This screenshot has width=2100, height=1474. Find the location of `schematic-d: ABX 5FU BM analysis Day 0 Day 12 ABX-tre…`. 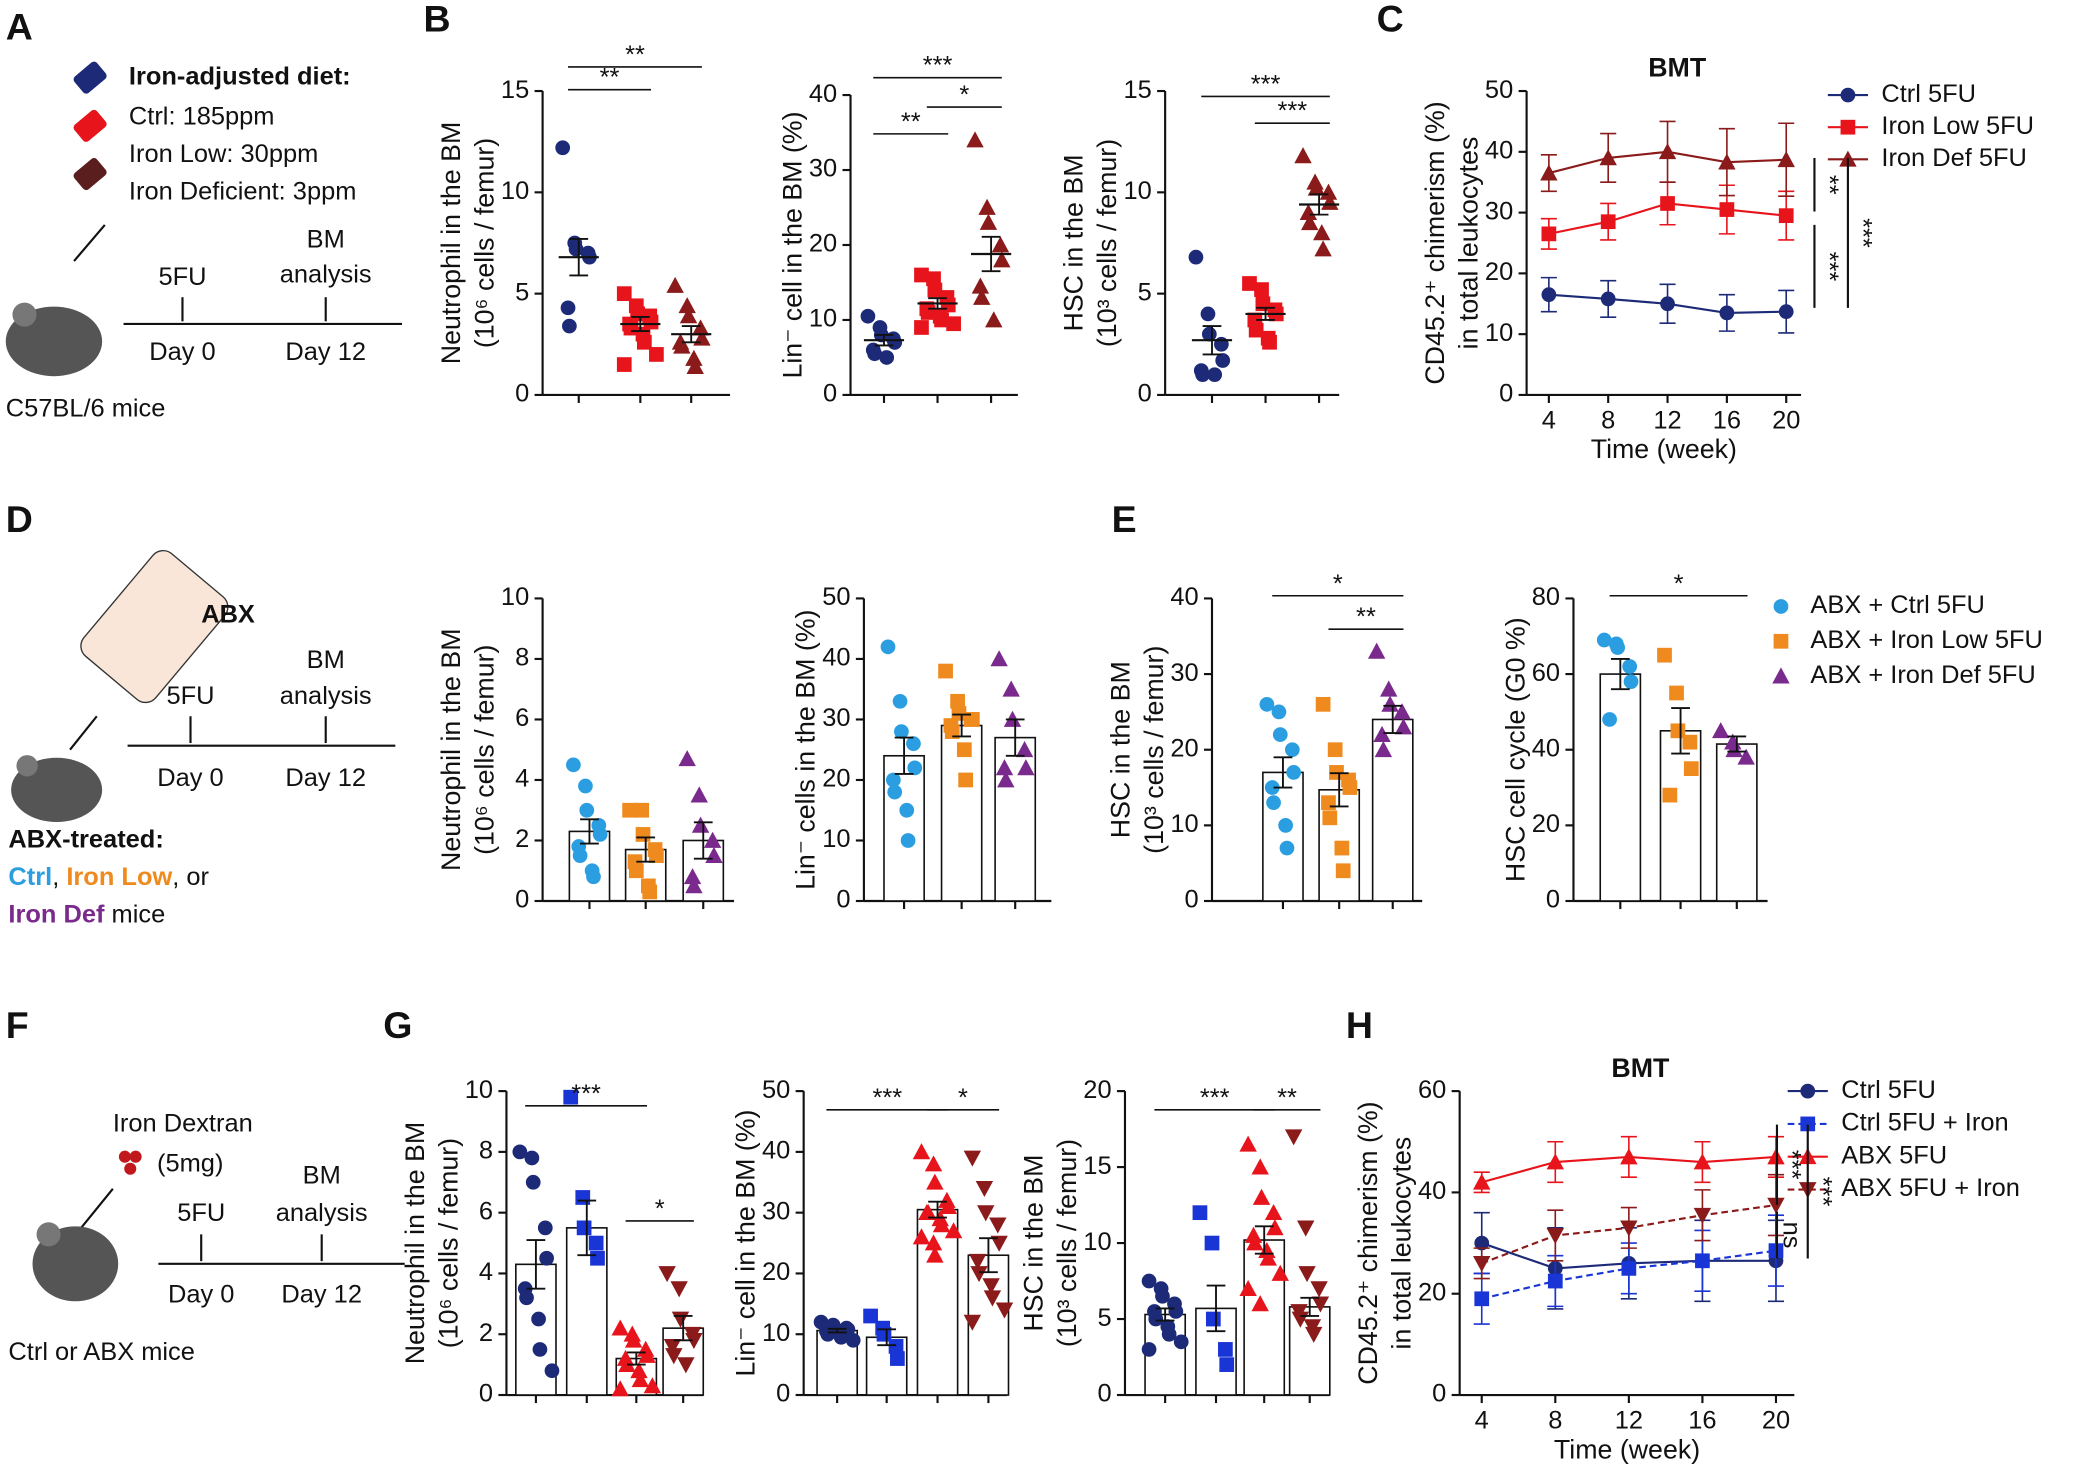

schematic-d: ABX 5FU BM analysis Day 0 Day 12 ABX-tre… is located at coordinates (202, 738).